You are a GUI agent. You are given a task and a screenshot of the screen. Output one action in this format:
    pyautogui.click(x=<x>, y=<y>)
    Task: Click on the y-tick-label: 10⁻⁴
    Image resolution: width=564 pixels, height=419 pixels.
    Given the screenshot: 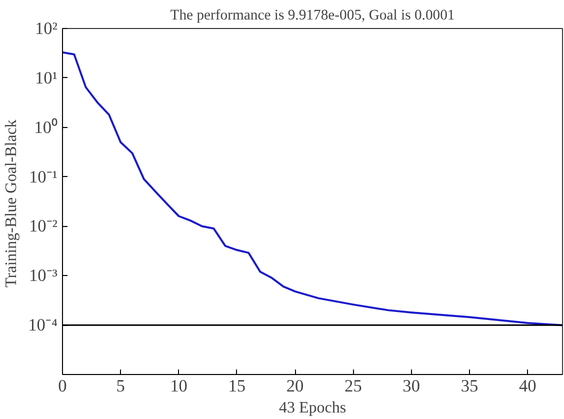 What is the action you would take?
    pyautogui.click(x=43, y=325)
    